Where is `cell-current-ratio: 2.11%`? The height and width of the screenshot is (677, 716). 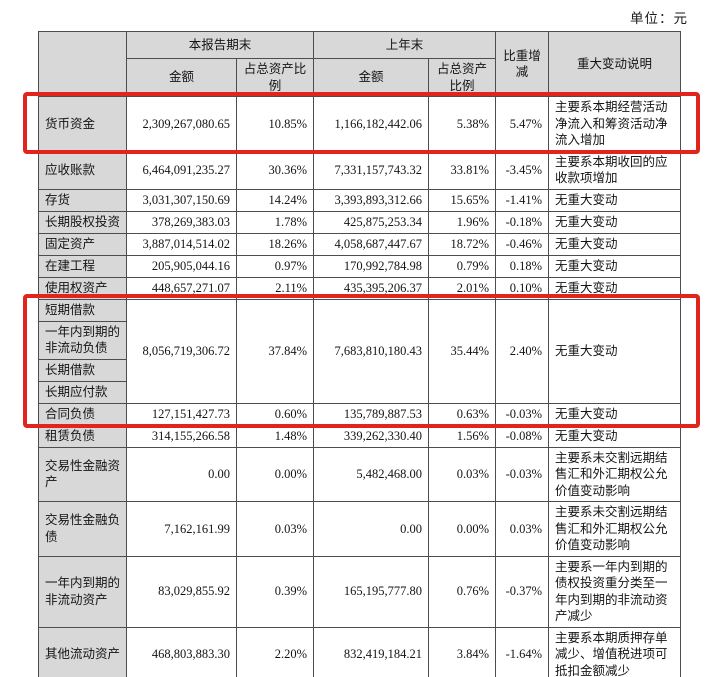
cell-current-ratio: 2.11% is located at coordinates (275, 288).